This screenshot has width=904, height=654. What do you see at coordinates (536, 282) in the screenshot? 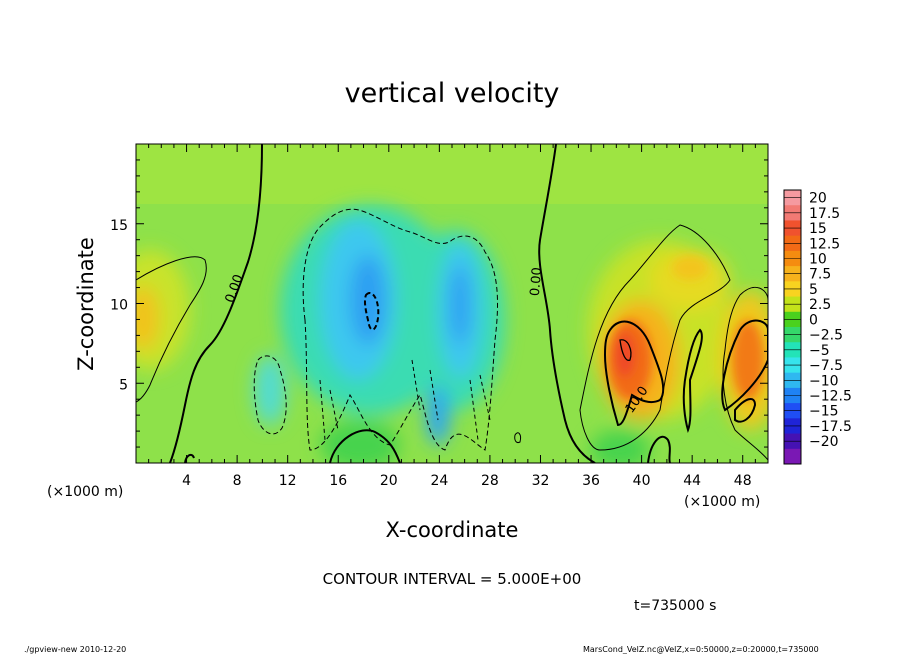
I see `contour-label-zero-right: 0.00` at bounding box center [536, 282].